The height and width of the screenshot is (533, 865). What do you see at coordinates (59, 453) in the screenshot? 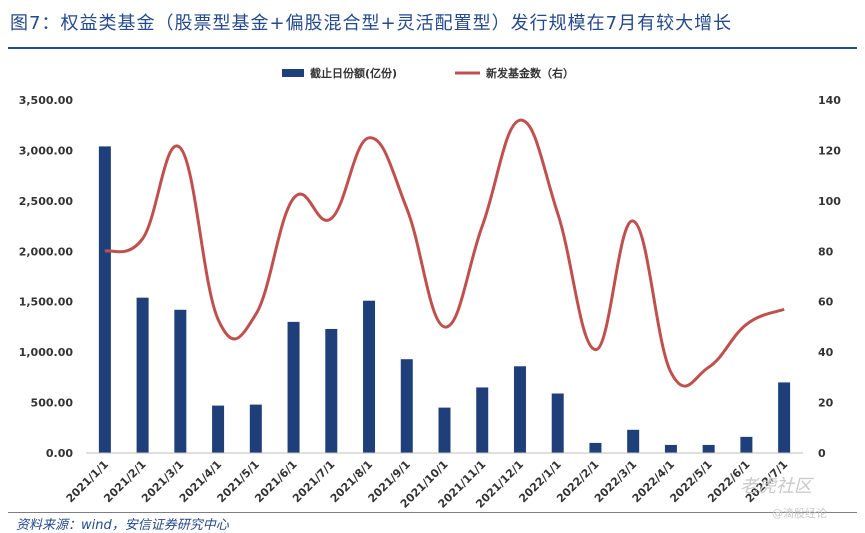
I see `left-tick-label: 0.00` at bounding box center [59, 453].